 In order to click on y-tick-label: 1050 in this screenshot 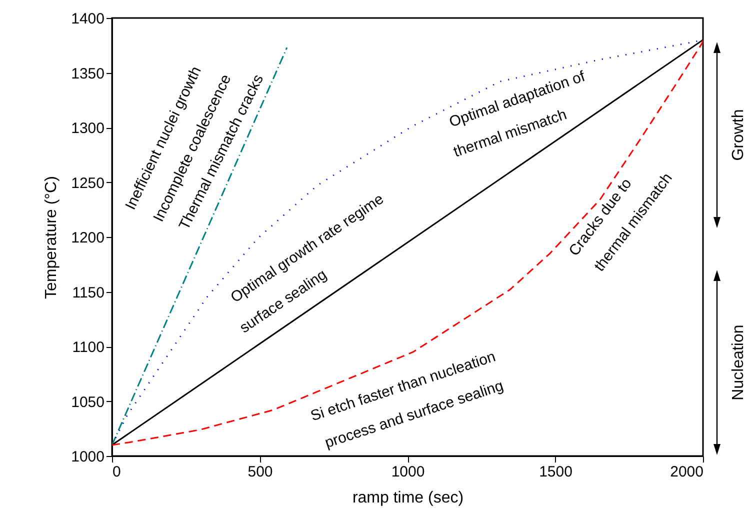, I will do `click(87, 402)`.